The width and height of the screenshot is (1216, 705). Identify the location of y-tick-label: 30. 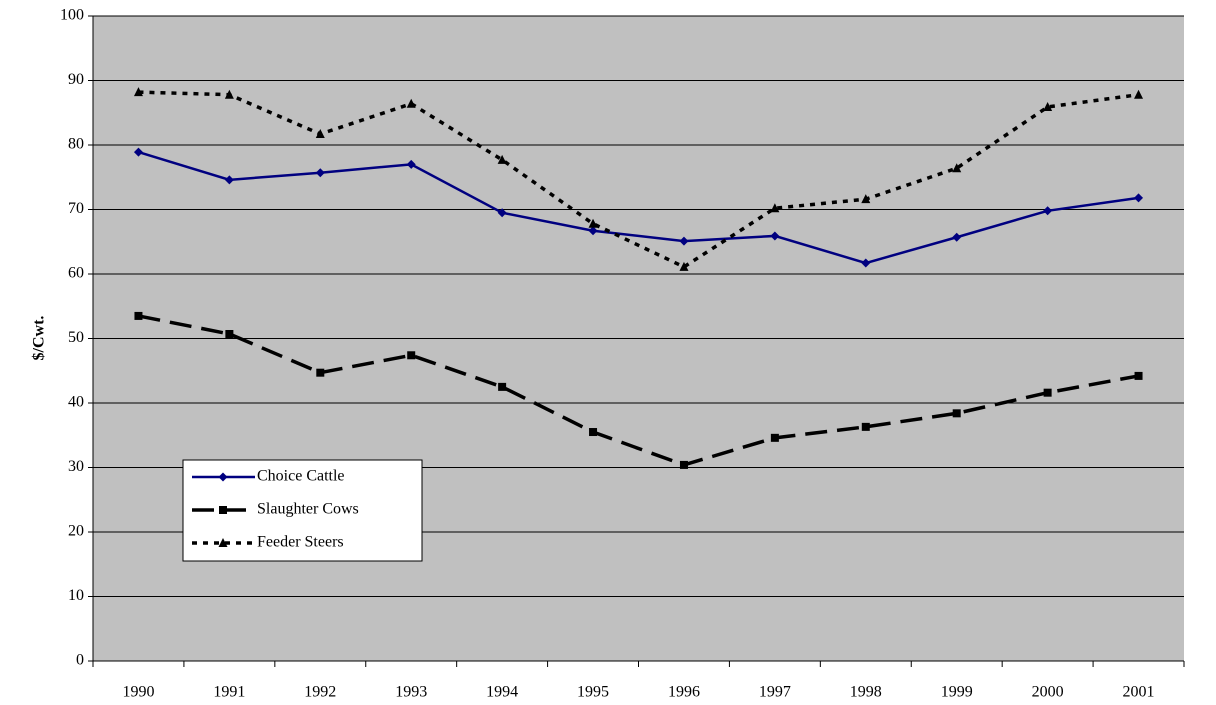
(76, 466).